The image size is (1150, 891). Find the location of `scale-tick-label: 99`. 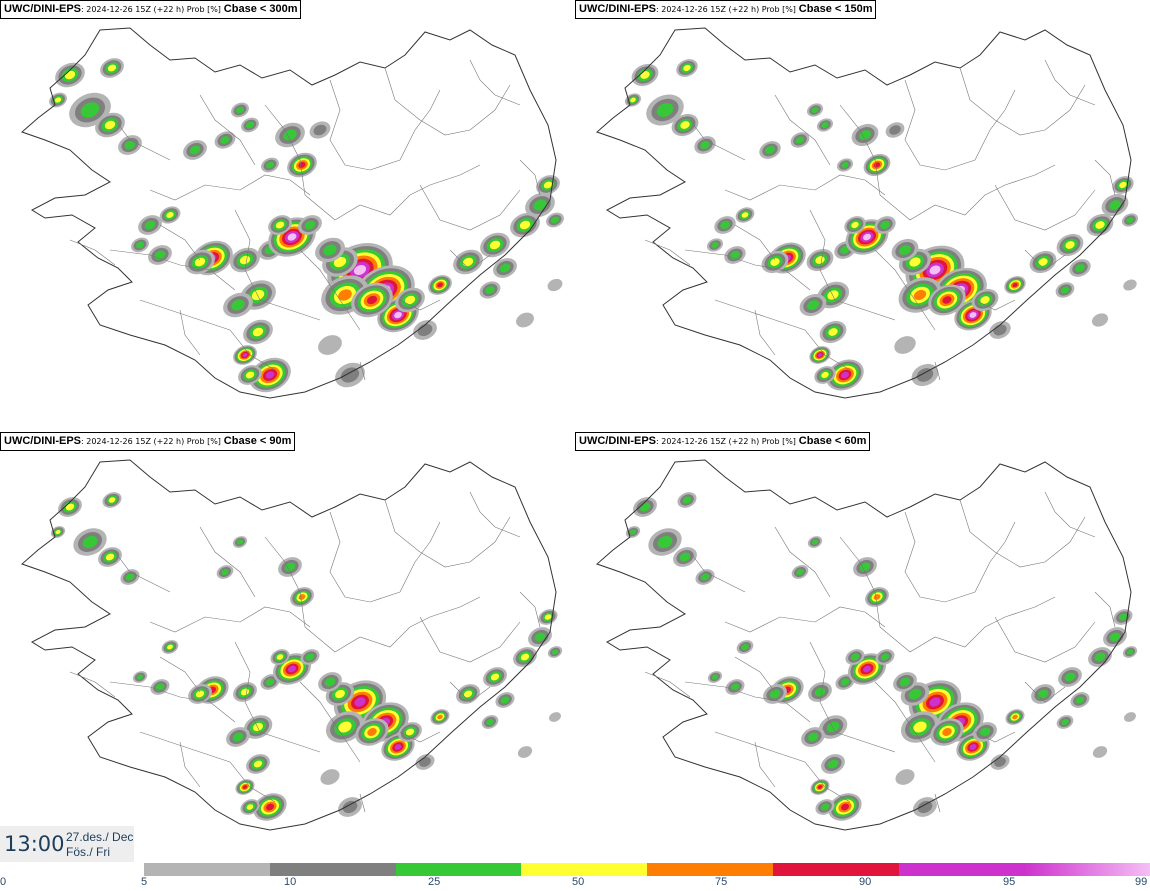

scale-tick-label: 99 is located at coordinates (1141, 882).